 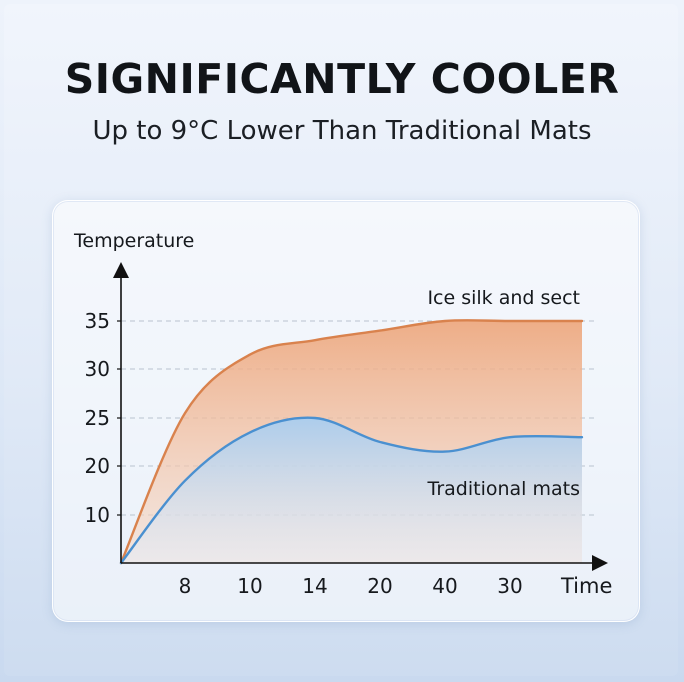 I want to click on x-tick-label: 30, so click(x=509, y=586).